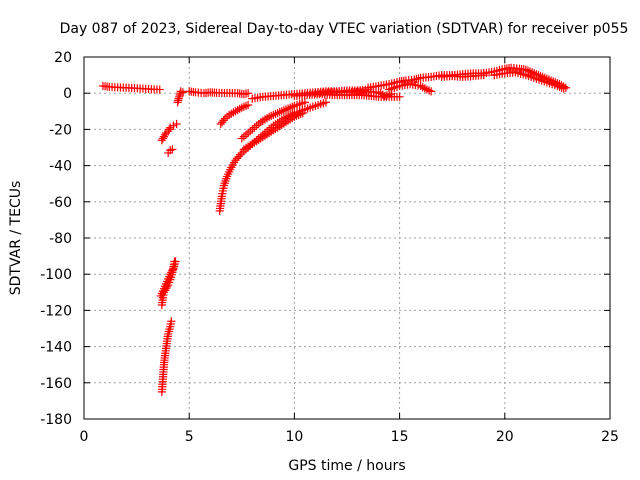 The width and height of the screenshot is (640, 480). What do you see at coordinates (610, 437) in the screenshot?
I see `x-tick-label: 25` at bounding box center [610, 437].